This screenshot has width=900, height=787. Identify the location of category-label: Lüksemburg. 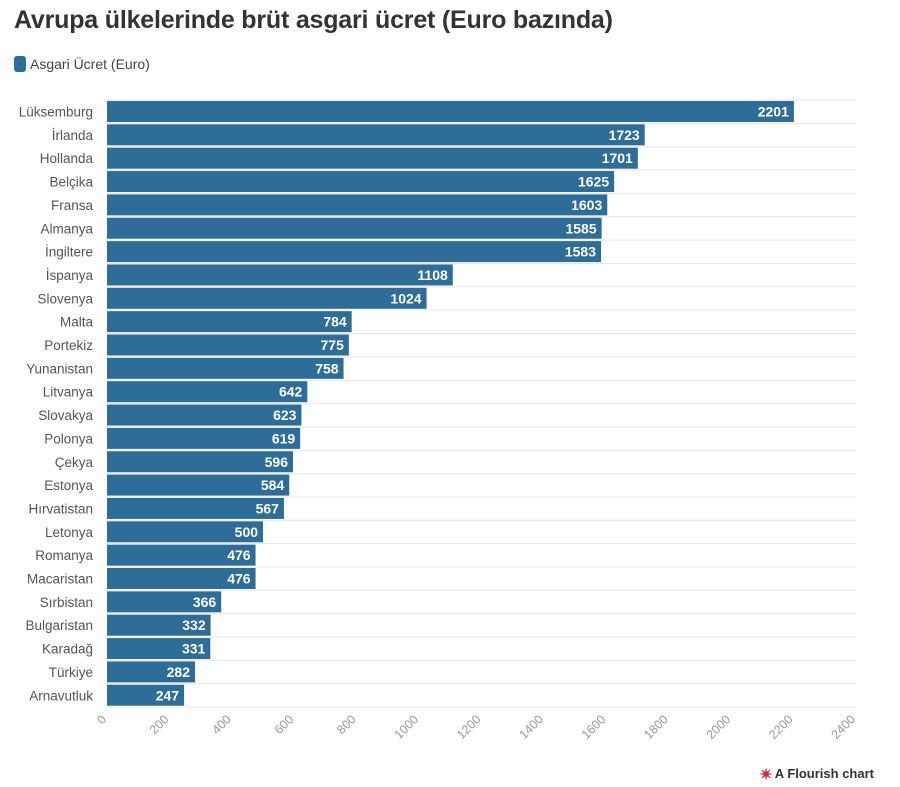
(56, 112).